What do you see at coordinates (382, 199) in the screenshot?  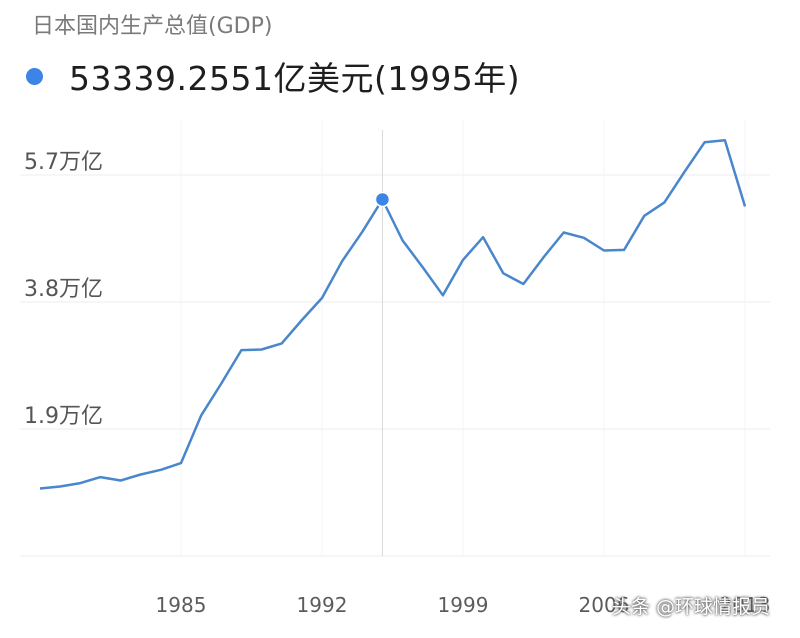 I see `highlight-point-marker` at bounding box center [382, 199].